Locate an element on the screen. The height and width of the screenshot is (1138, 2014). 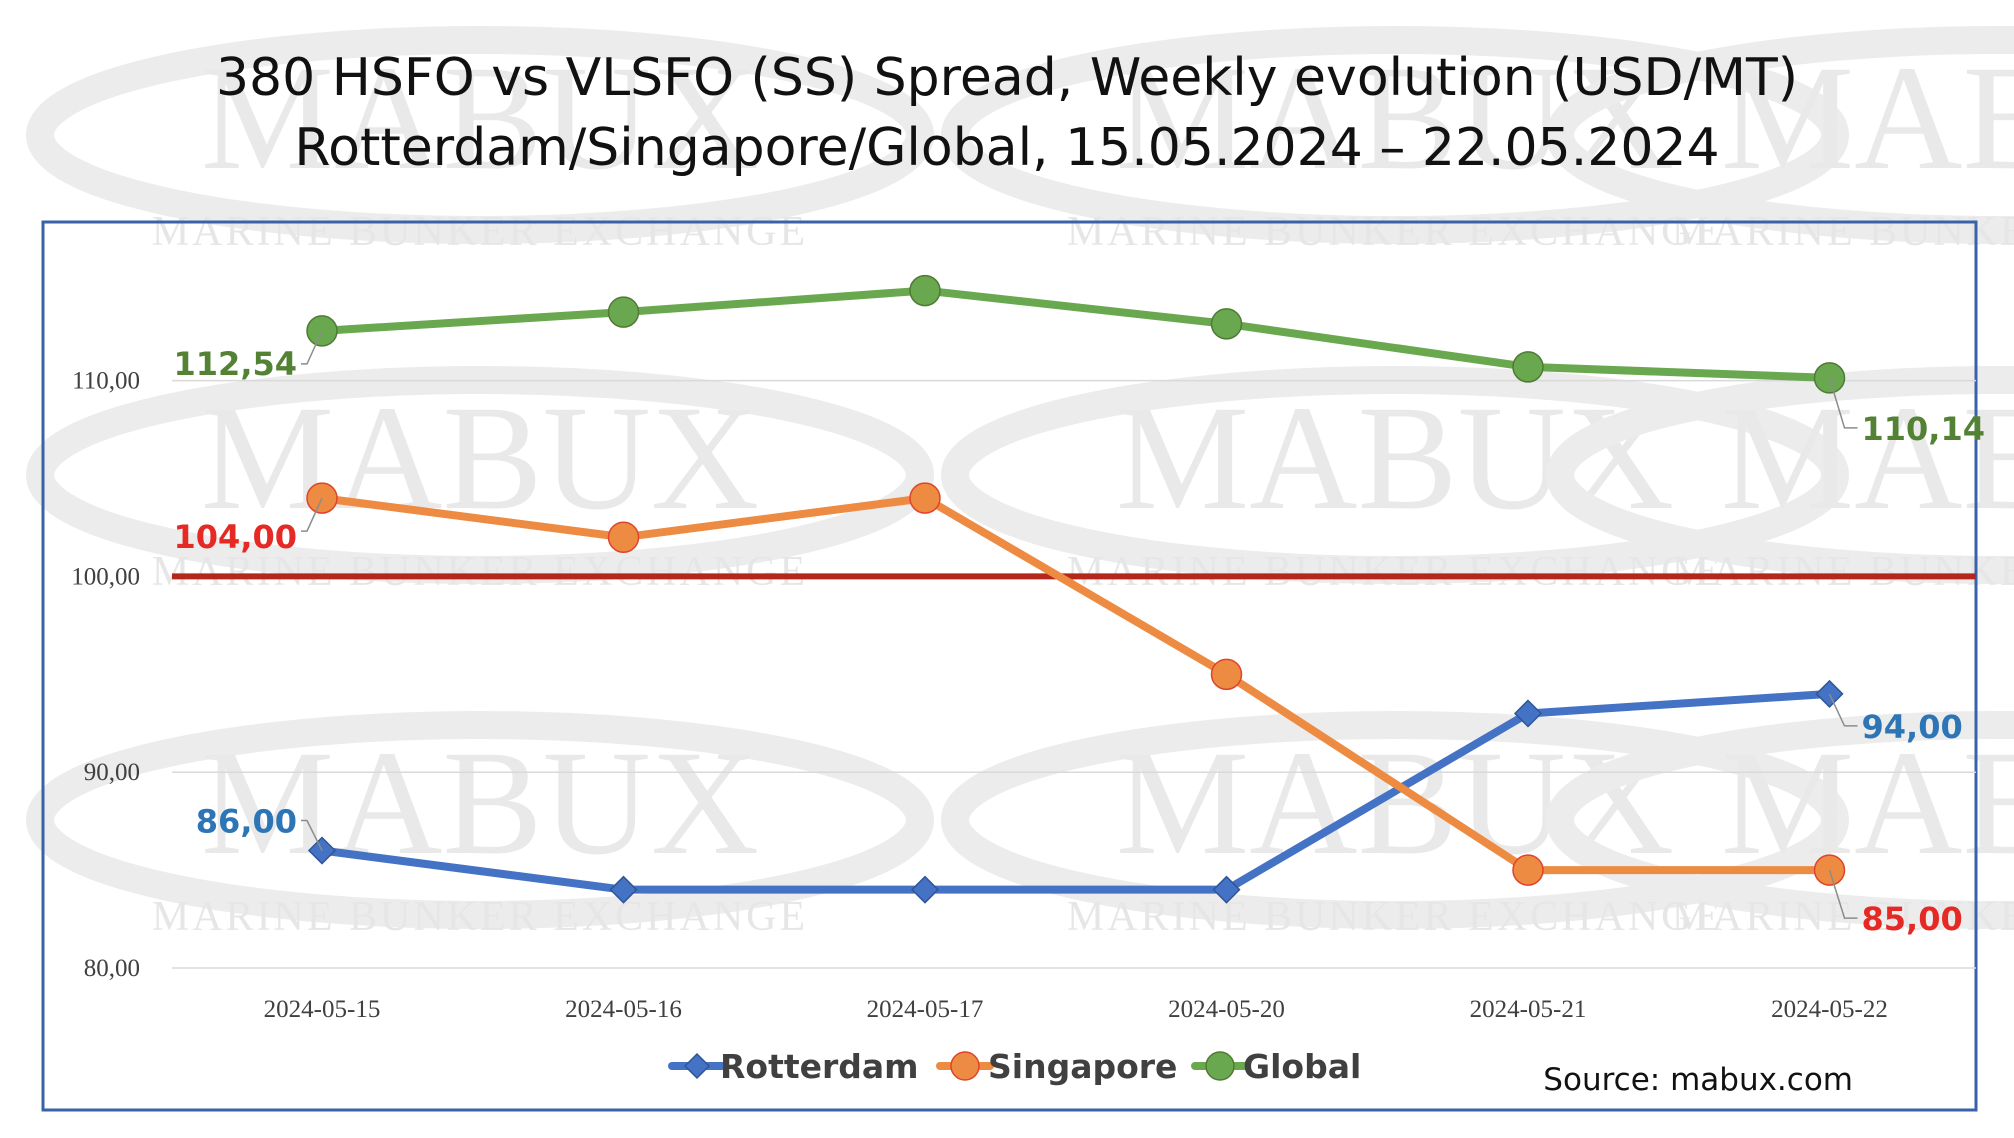
series-global: 112,54 110,14 is located at coordinates (1079, 361).